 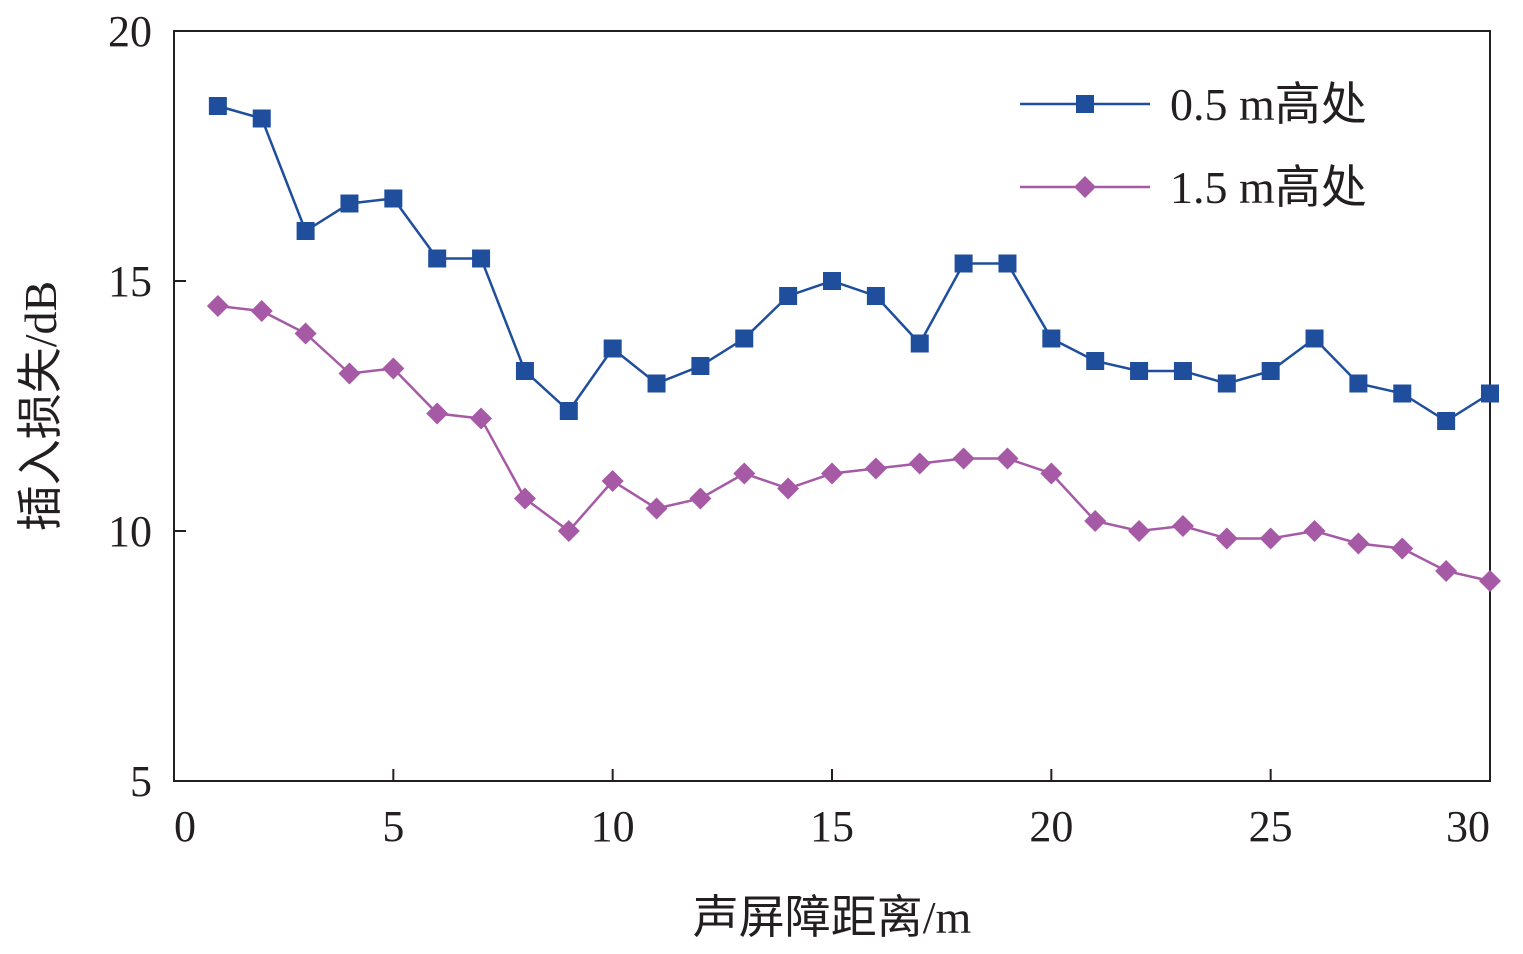 What do you see at coordinates (185, 826) in the screenshot?
I see `x-tick-label: 0` at bounding box center [185, 826].